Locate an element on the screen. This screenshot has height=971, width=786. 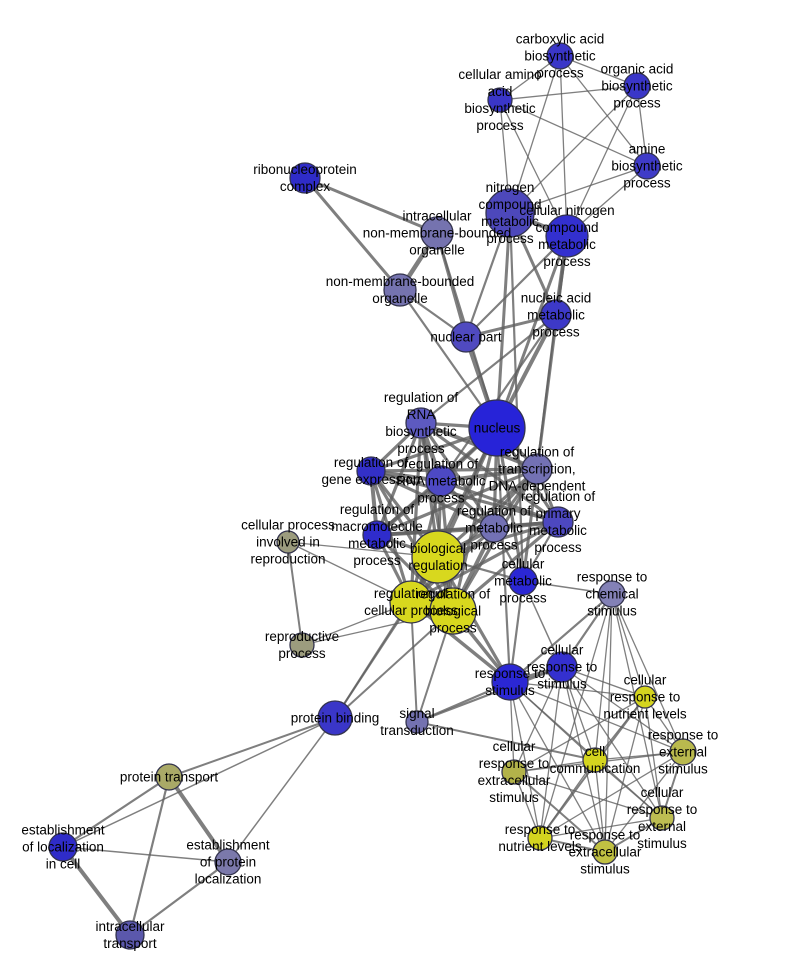
edge-rrbp-rpmp is located at coordinates (489, 472).